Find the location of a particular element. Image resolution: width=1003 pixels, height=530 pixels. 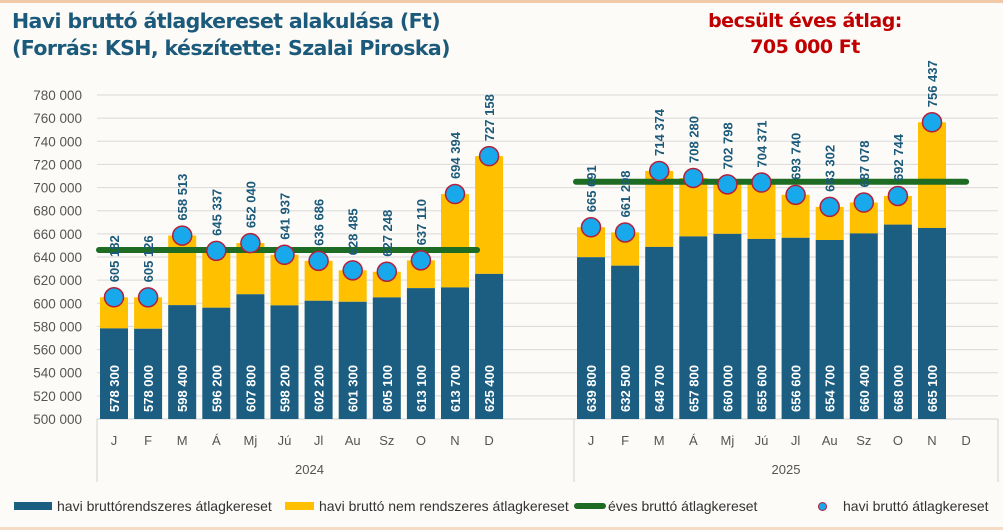

regular-value-label: 648 700 is located at coordinates (659, 388).